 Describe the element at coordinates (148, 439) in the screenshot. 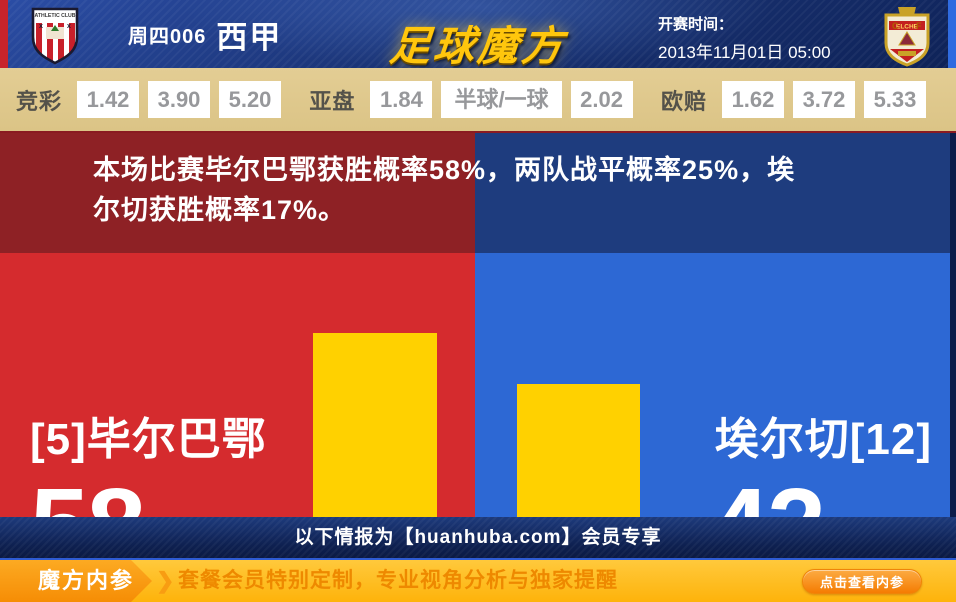

I see `home-team-name: [5]毕尔巴鄂` at that location.